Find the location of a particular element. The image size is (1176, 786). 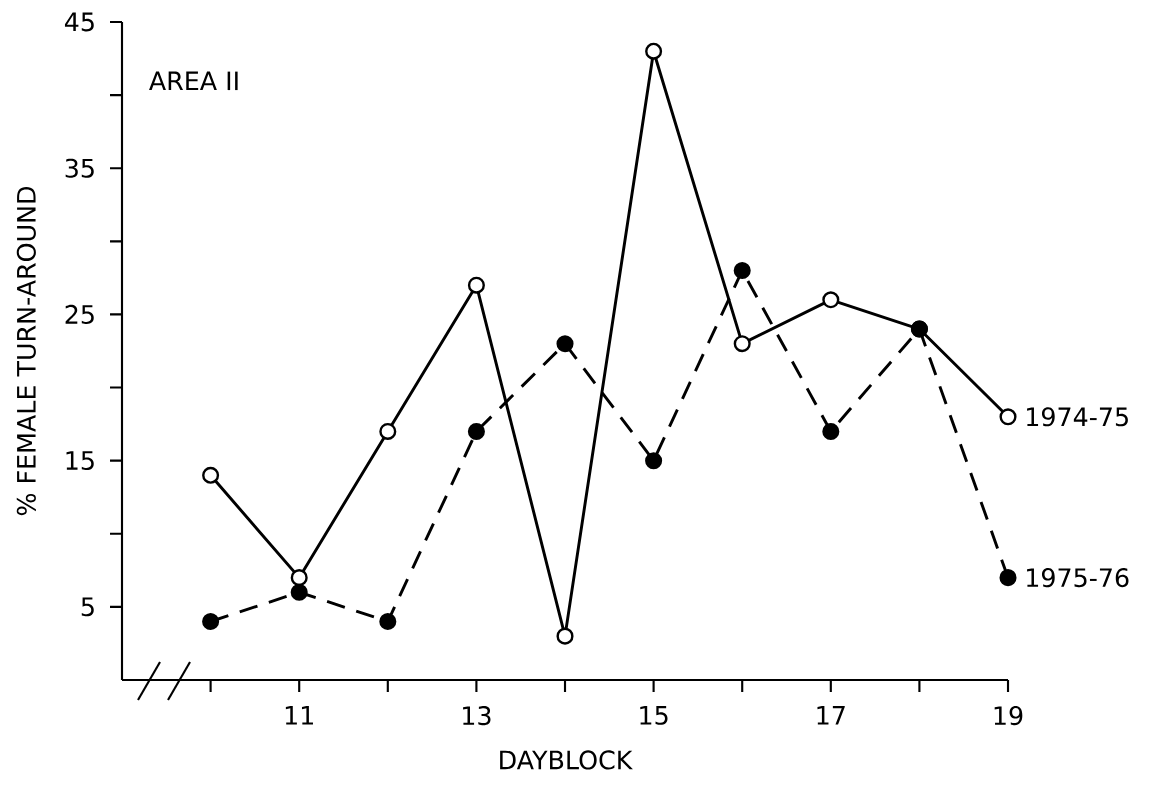

series-label: 1975-76 is located at coordinates (1078, 578).